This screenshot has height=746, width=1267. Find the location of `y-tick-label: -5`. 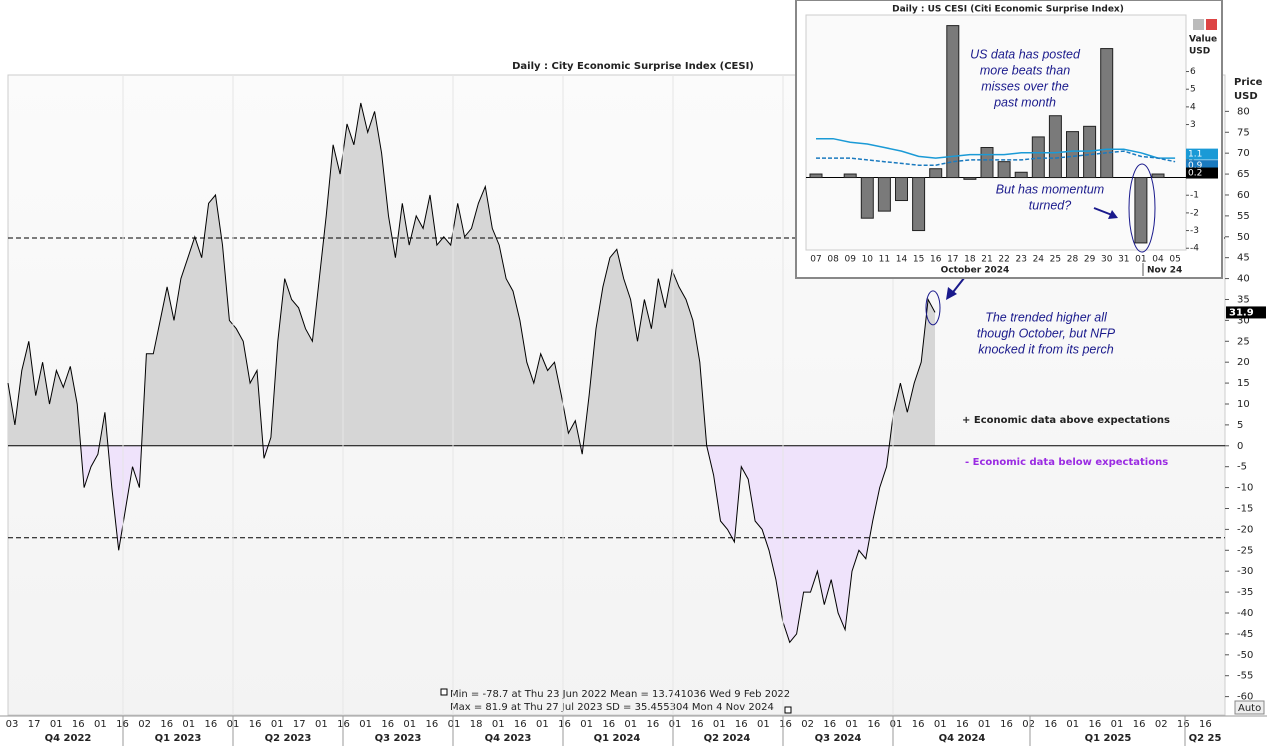

y-tick-label: -5 is located at coordinates (1242, 467).